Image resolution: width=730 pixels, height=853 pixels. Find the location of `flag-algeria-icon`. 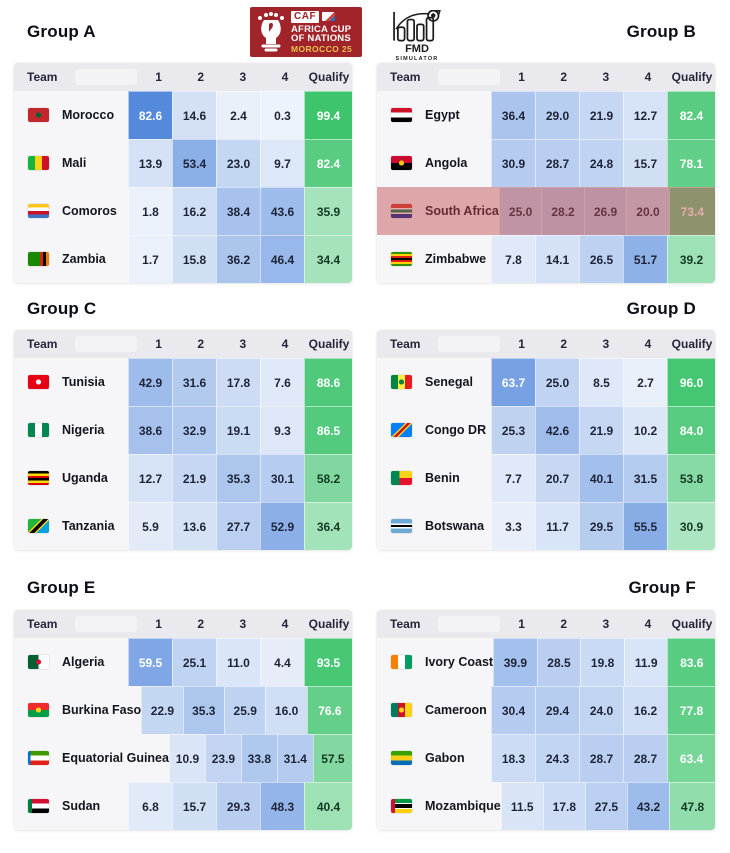

flag-algeria-icon is located at coordinates (38, 662).